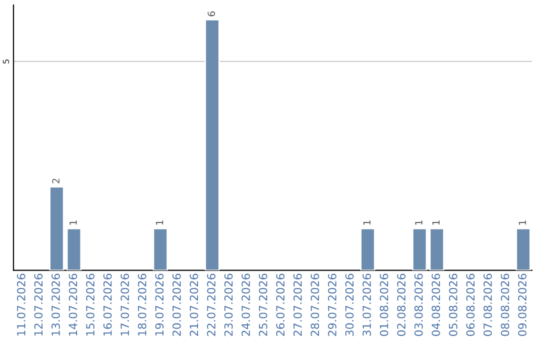 This screenshot has width=540, height=340. Describe the element at coordinates (505, 305) in the screenshot. I see `x-tick-label: 08.08.2026` at that location.